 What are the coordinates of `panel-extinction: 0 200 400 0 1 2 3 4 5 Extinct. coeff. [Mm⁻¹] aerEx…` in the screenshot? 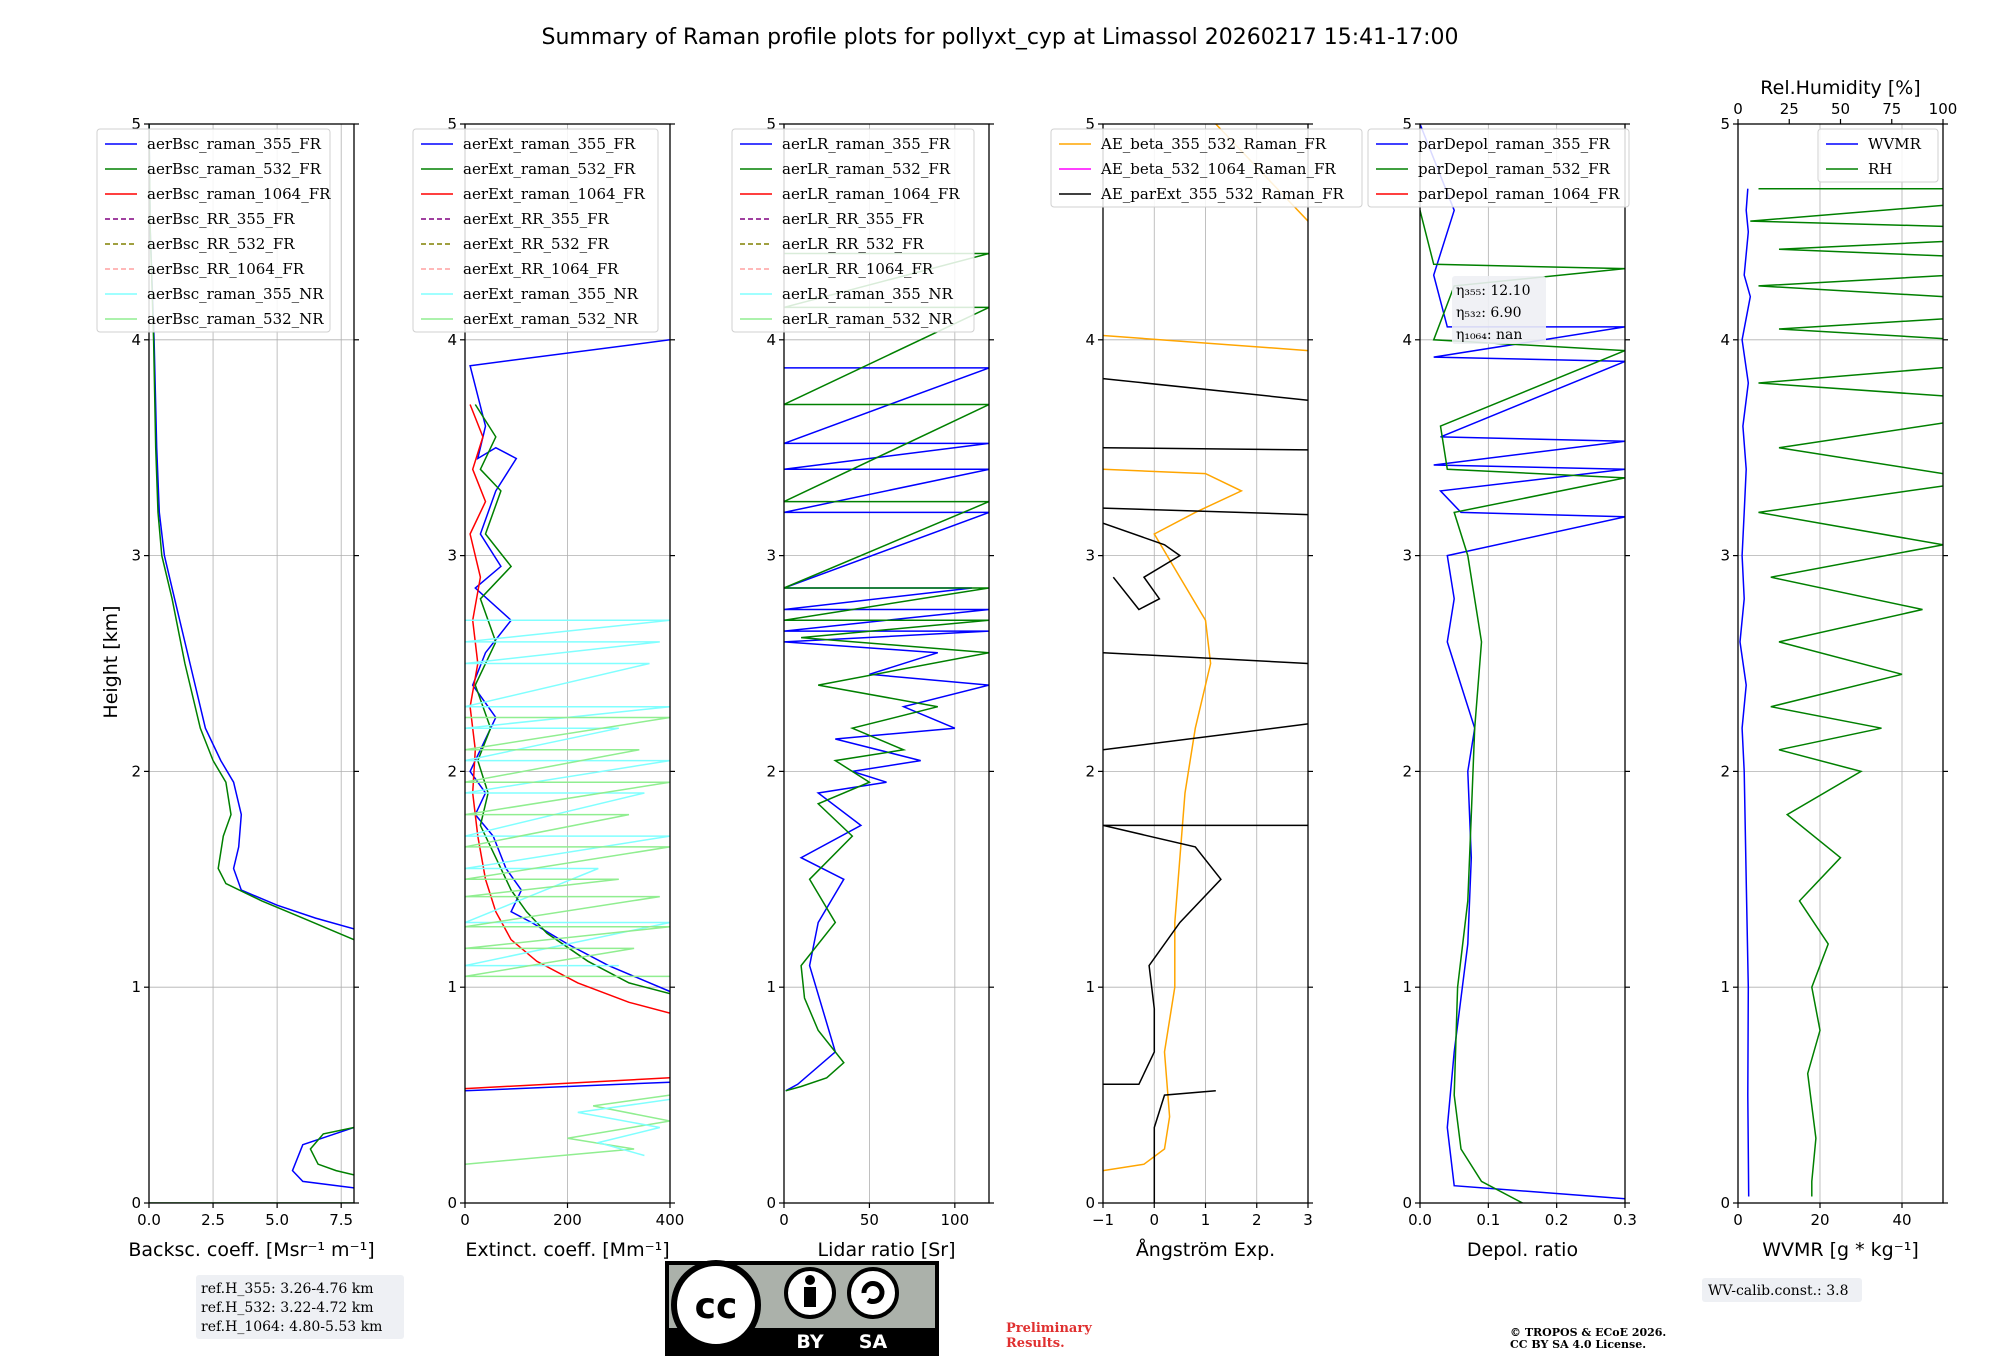 It's located at (548, 688).